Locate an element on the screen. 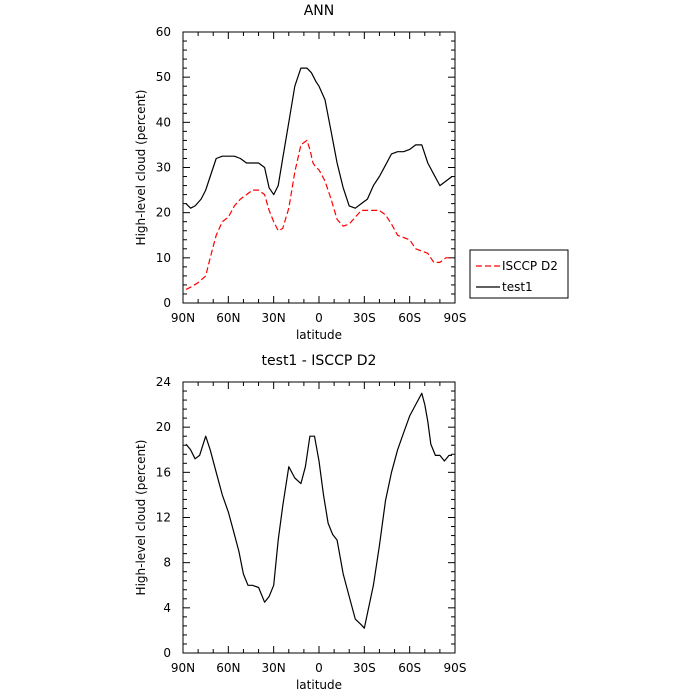 Image resolution: width=700 pixels, height=700 pixels. series-line is located at coordinates (318, 510).